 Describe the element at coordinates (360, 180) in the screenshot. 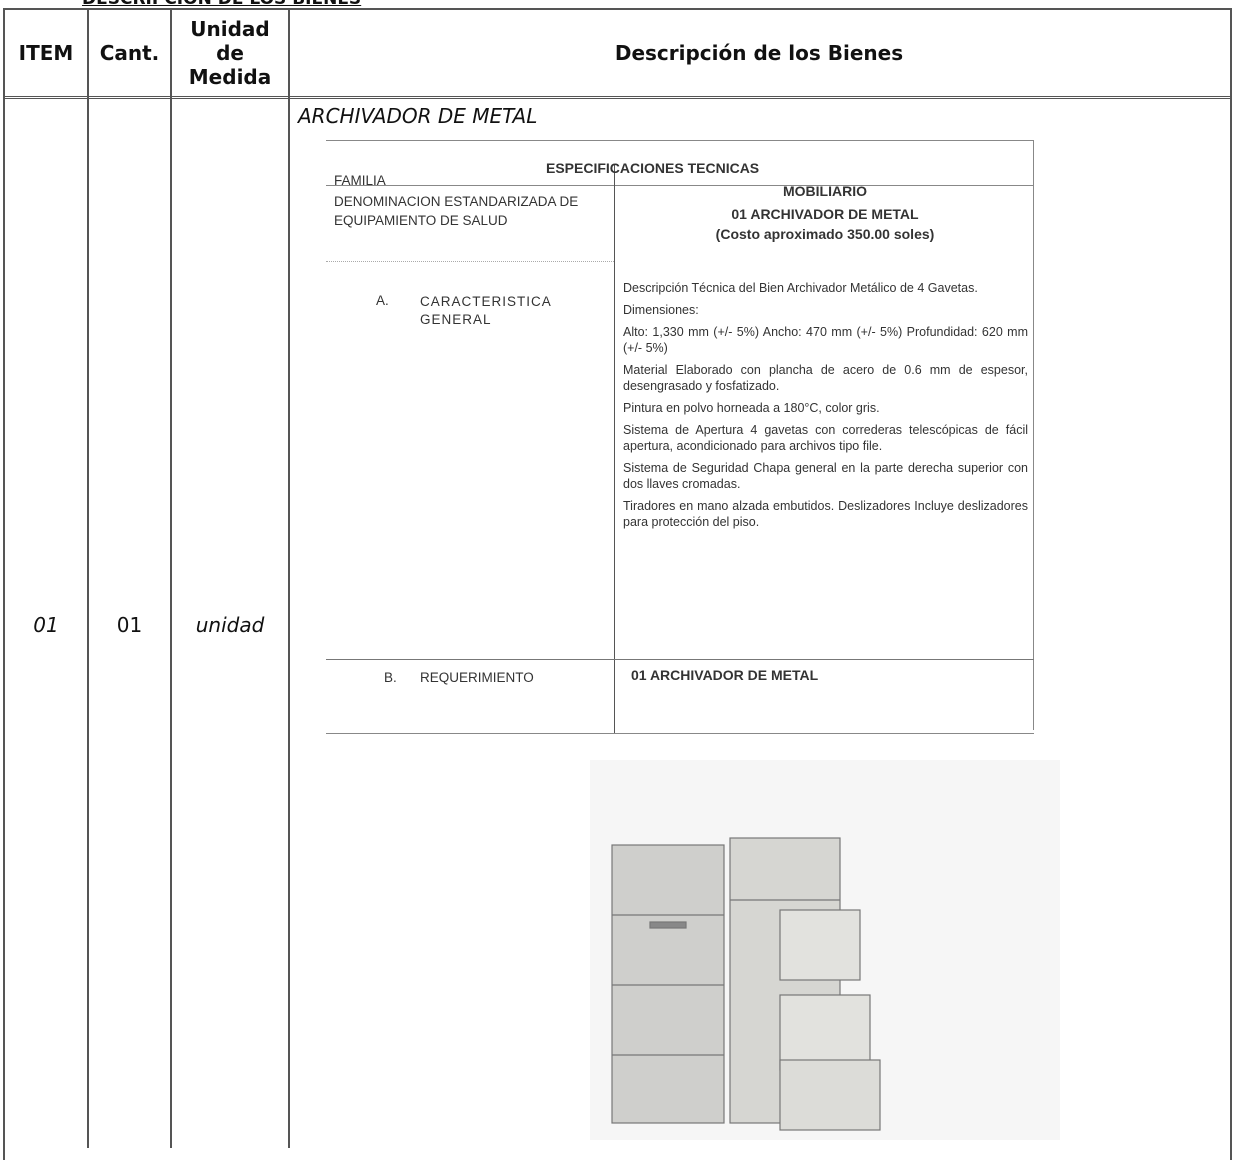

I see `spec-label: FAMILIA` at that location.